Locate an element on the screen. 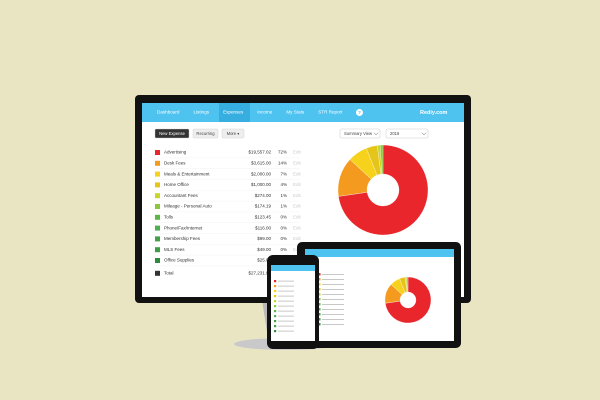  dropdown-label: Summary View is located at coordinates (358, 133).